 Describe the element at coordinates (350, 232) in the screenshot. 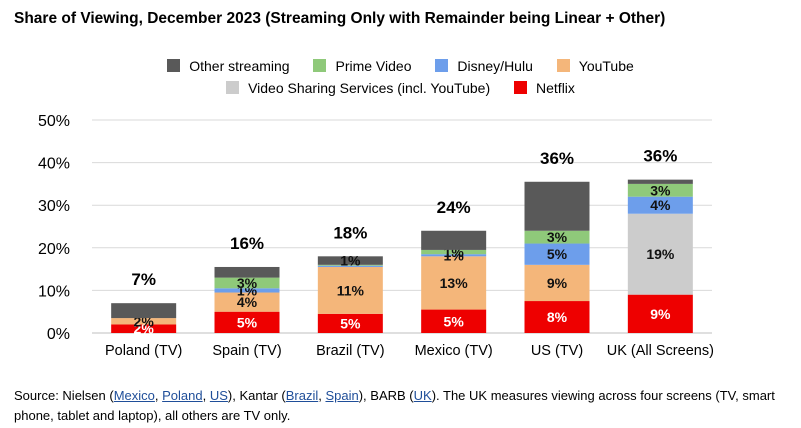

I see `total-label: 18%` at that location.